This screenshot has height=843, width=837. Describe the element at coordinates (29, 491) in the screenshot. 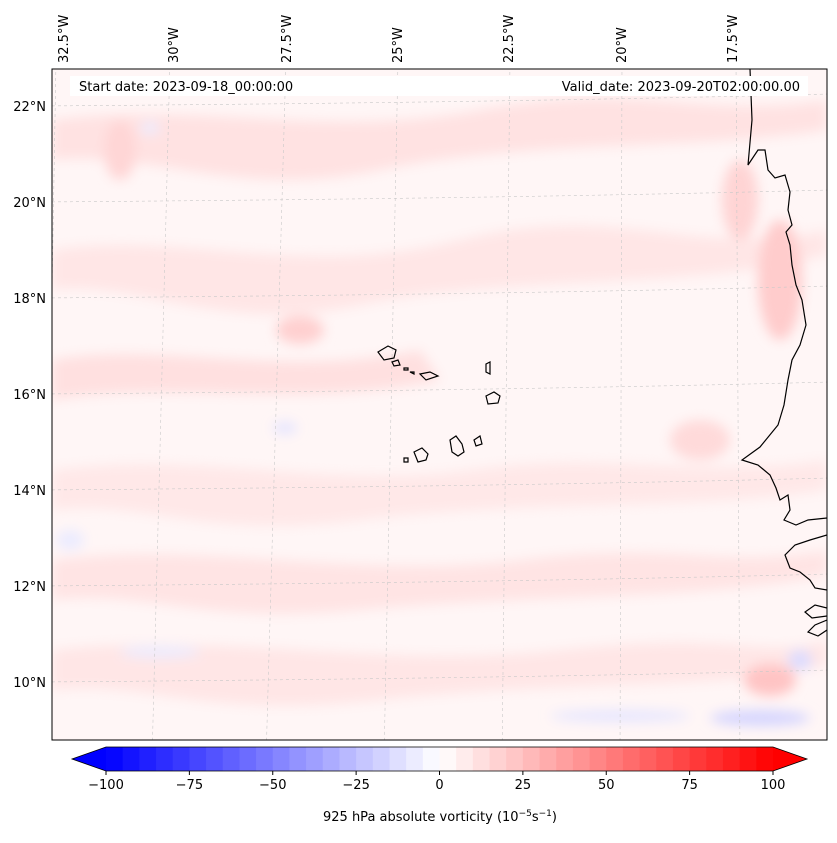

I see `lat-label: 14°N` at that location.